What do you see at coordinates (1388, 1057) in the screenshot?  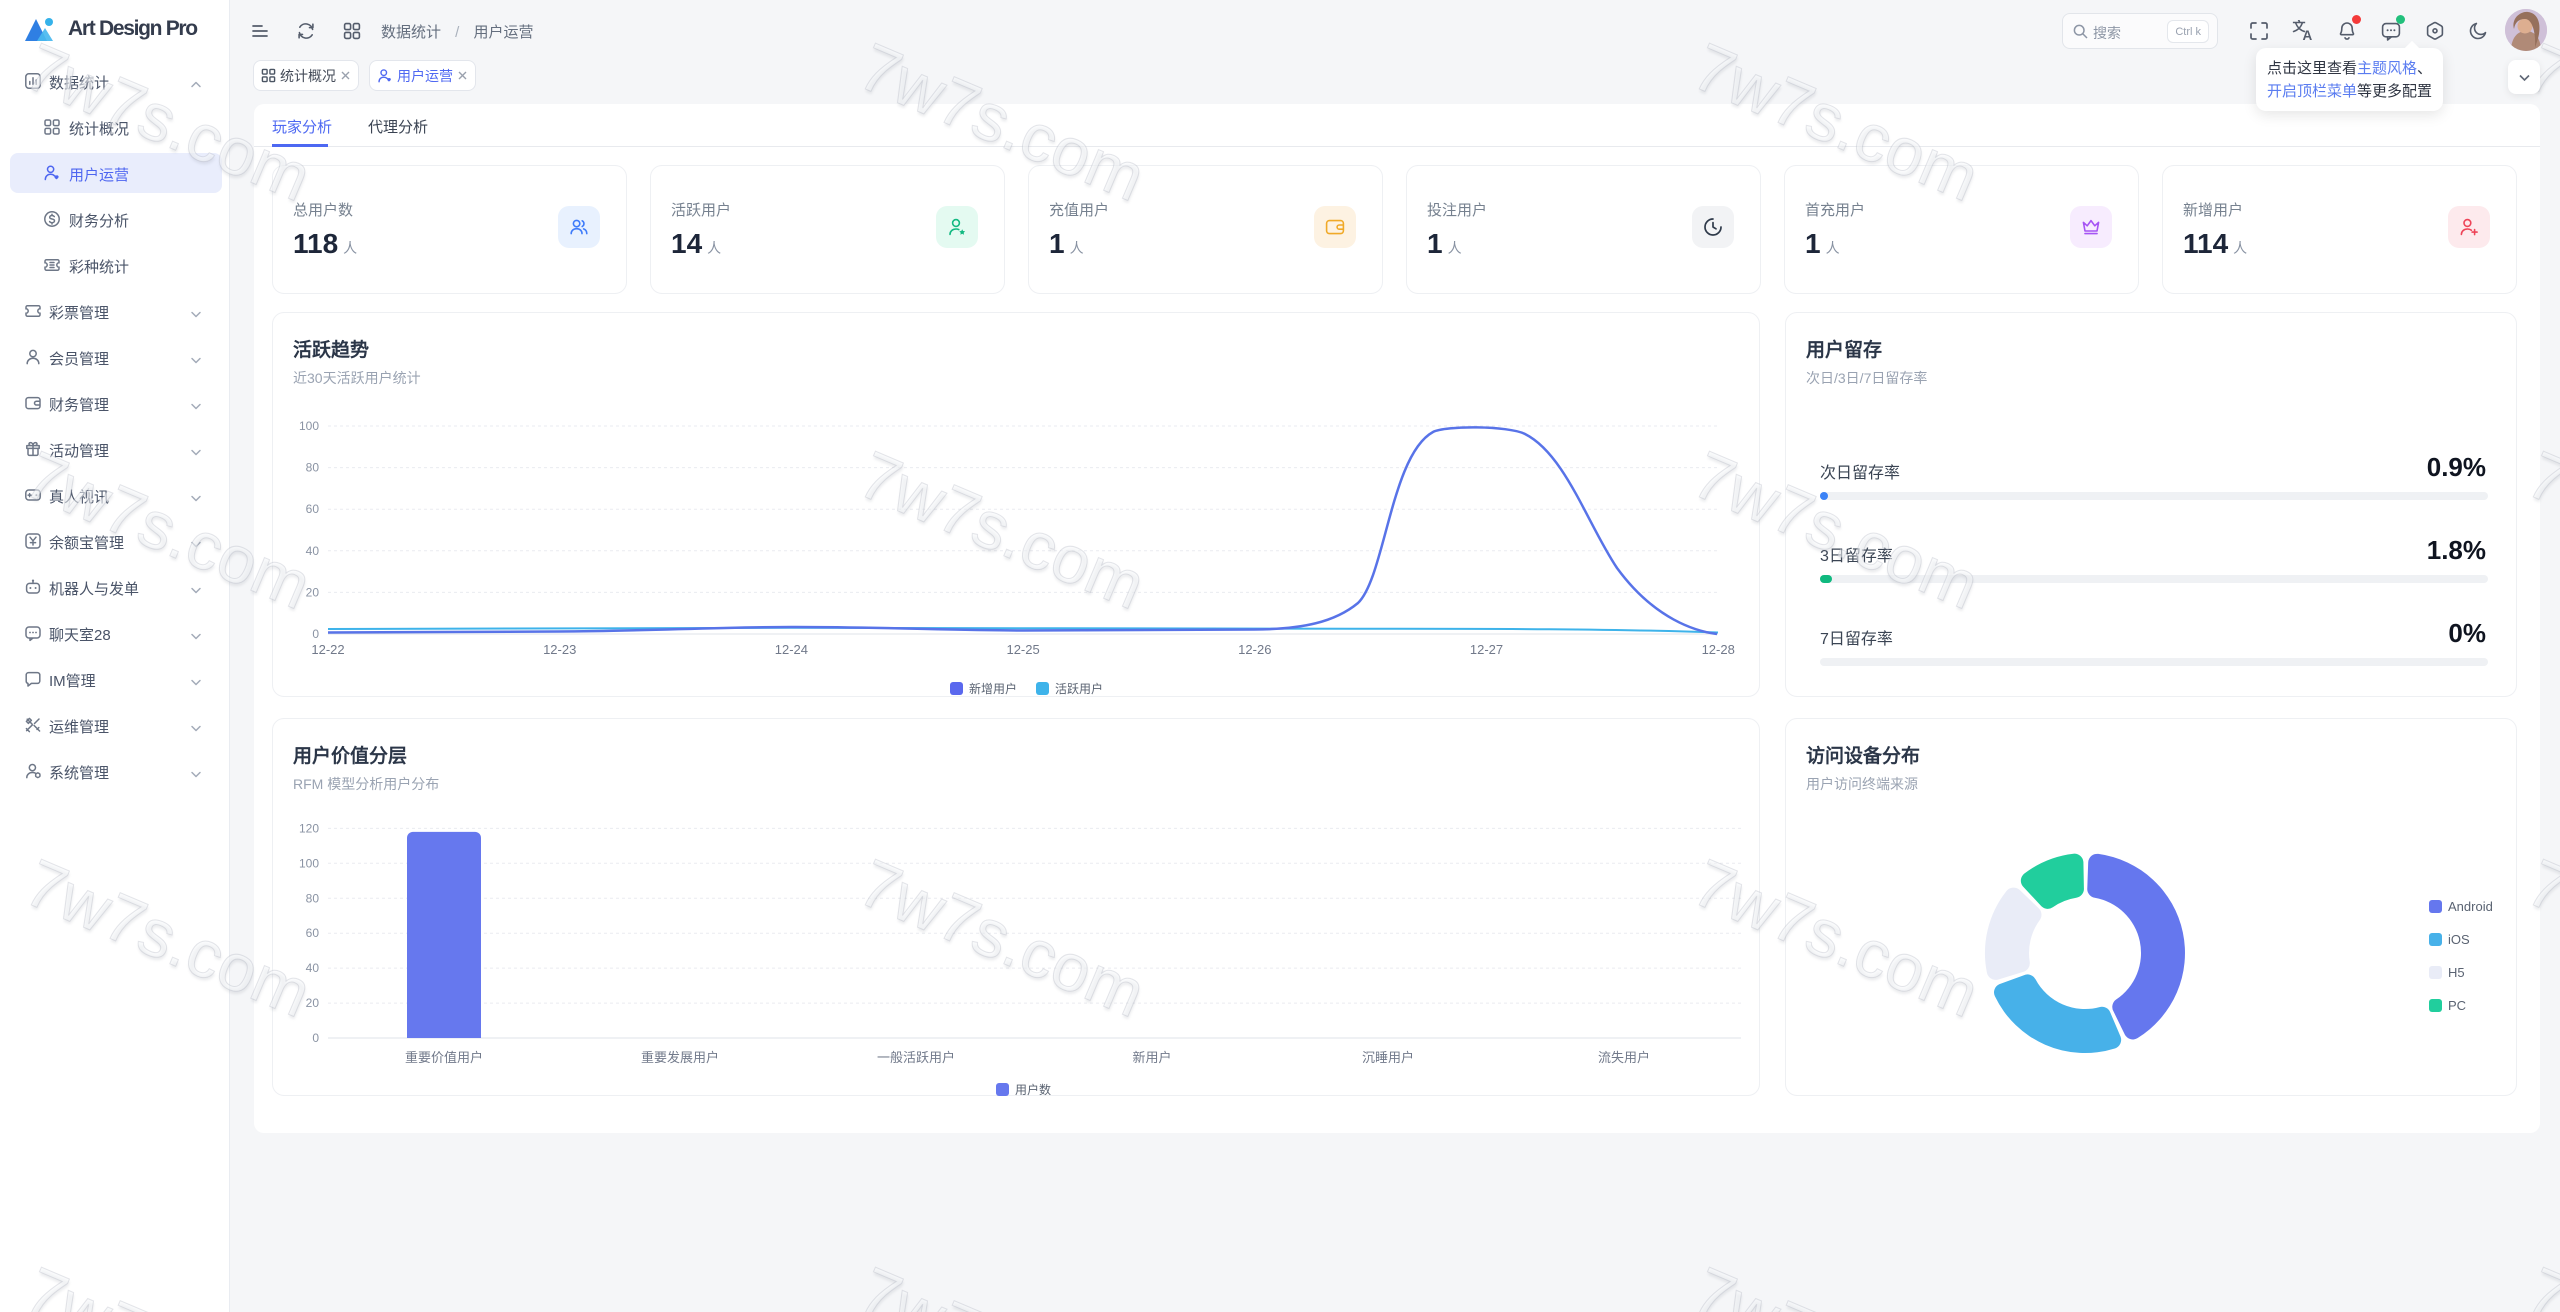 I see `svg-text: 沉睡用户` at bounding box center [1388, 1057].